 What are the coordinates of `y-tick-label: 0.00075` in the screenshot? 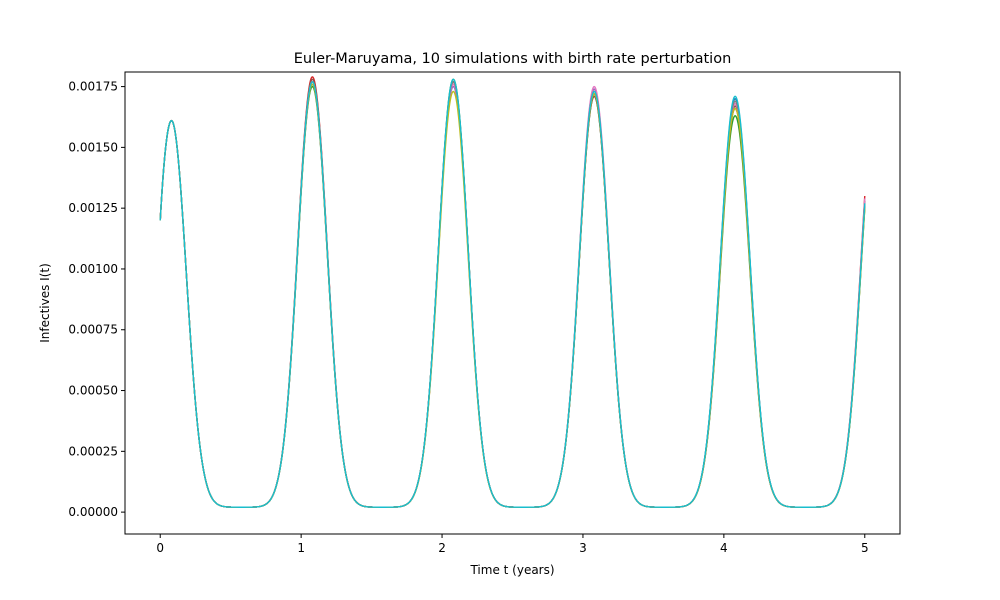 It's located at (93, 330).